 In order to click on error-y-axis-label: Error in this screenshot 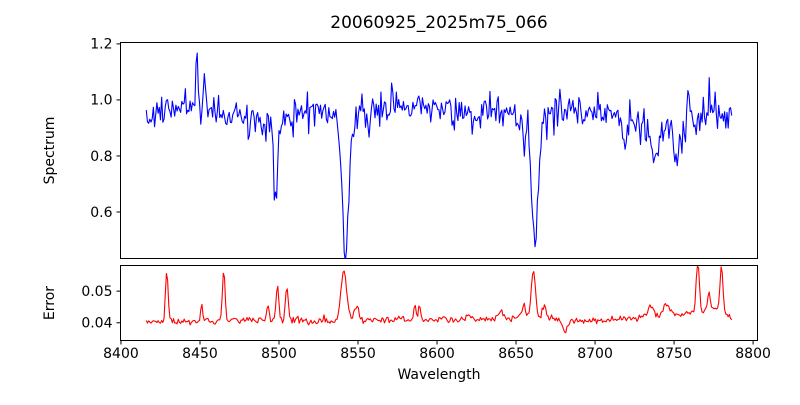, I will do `click(50, 303)`.